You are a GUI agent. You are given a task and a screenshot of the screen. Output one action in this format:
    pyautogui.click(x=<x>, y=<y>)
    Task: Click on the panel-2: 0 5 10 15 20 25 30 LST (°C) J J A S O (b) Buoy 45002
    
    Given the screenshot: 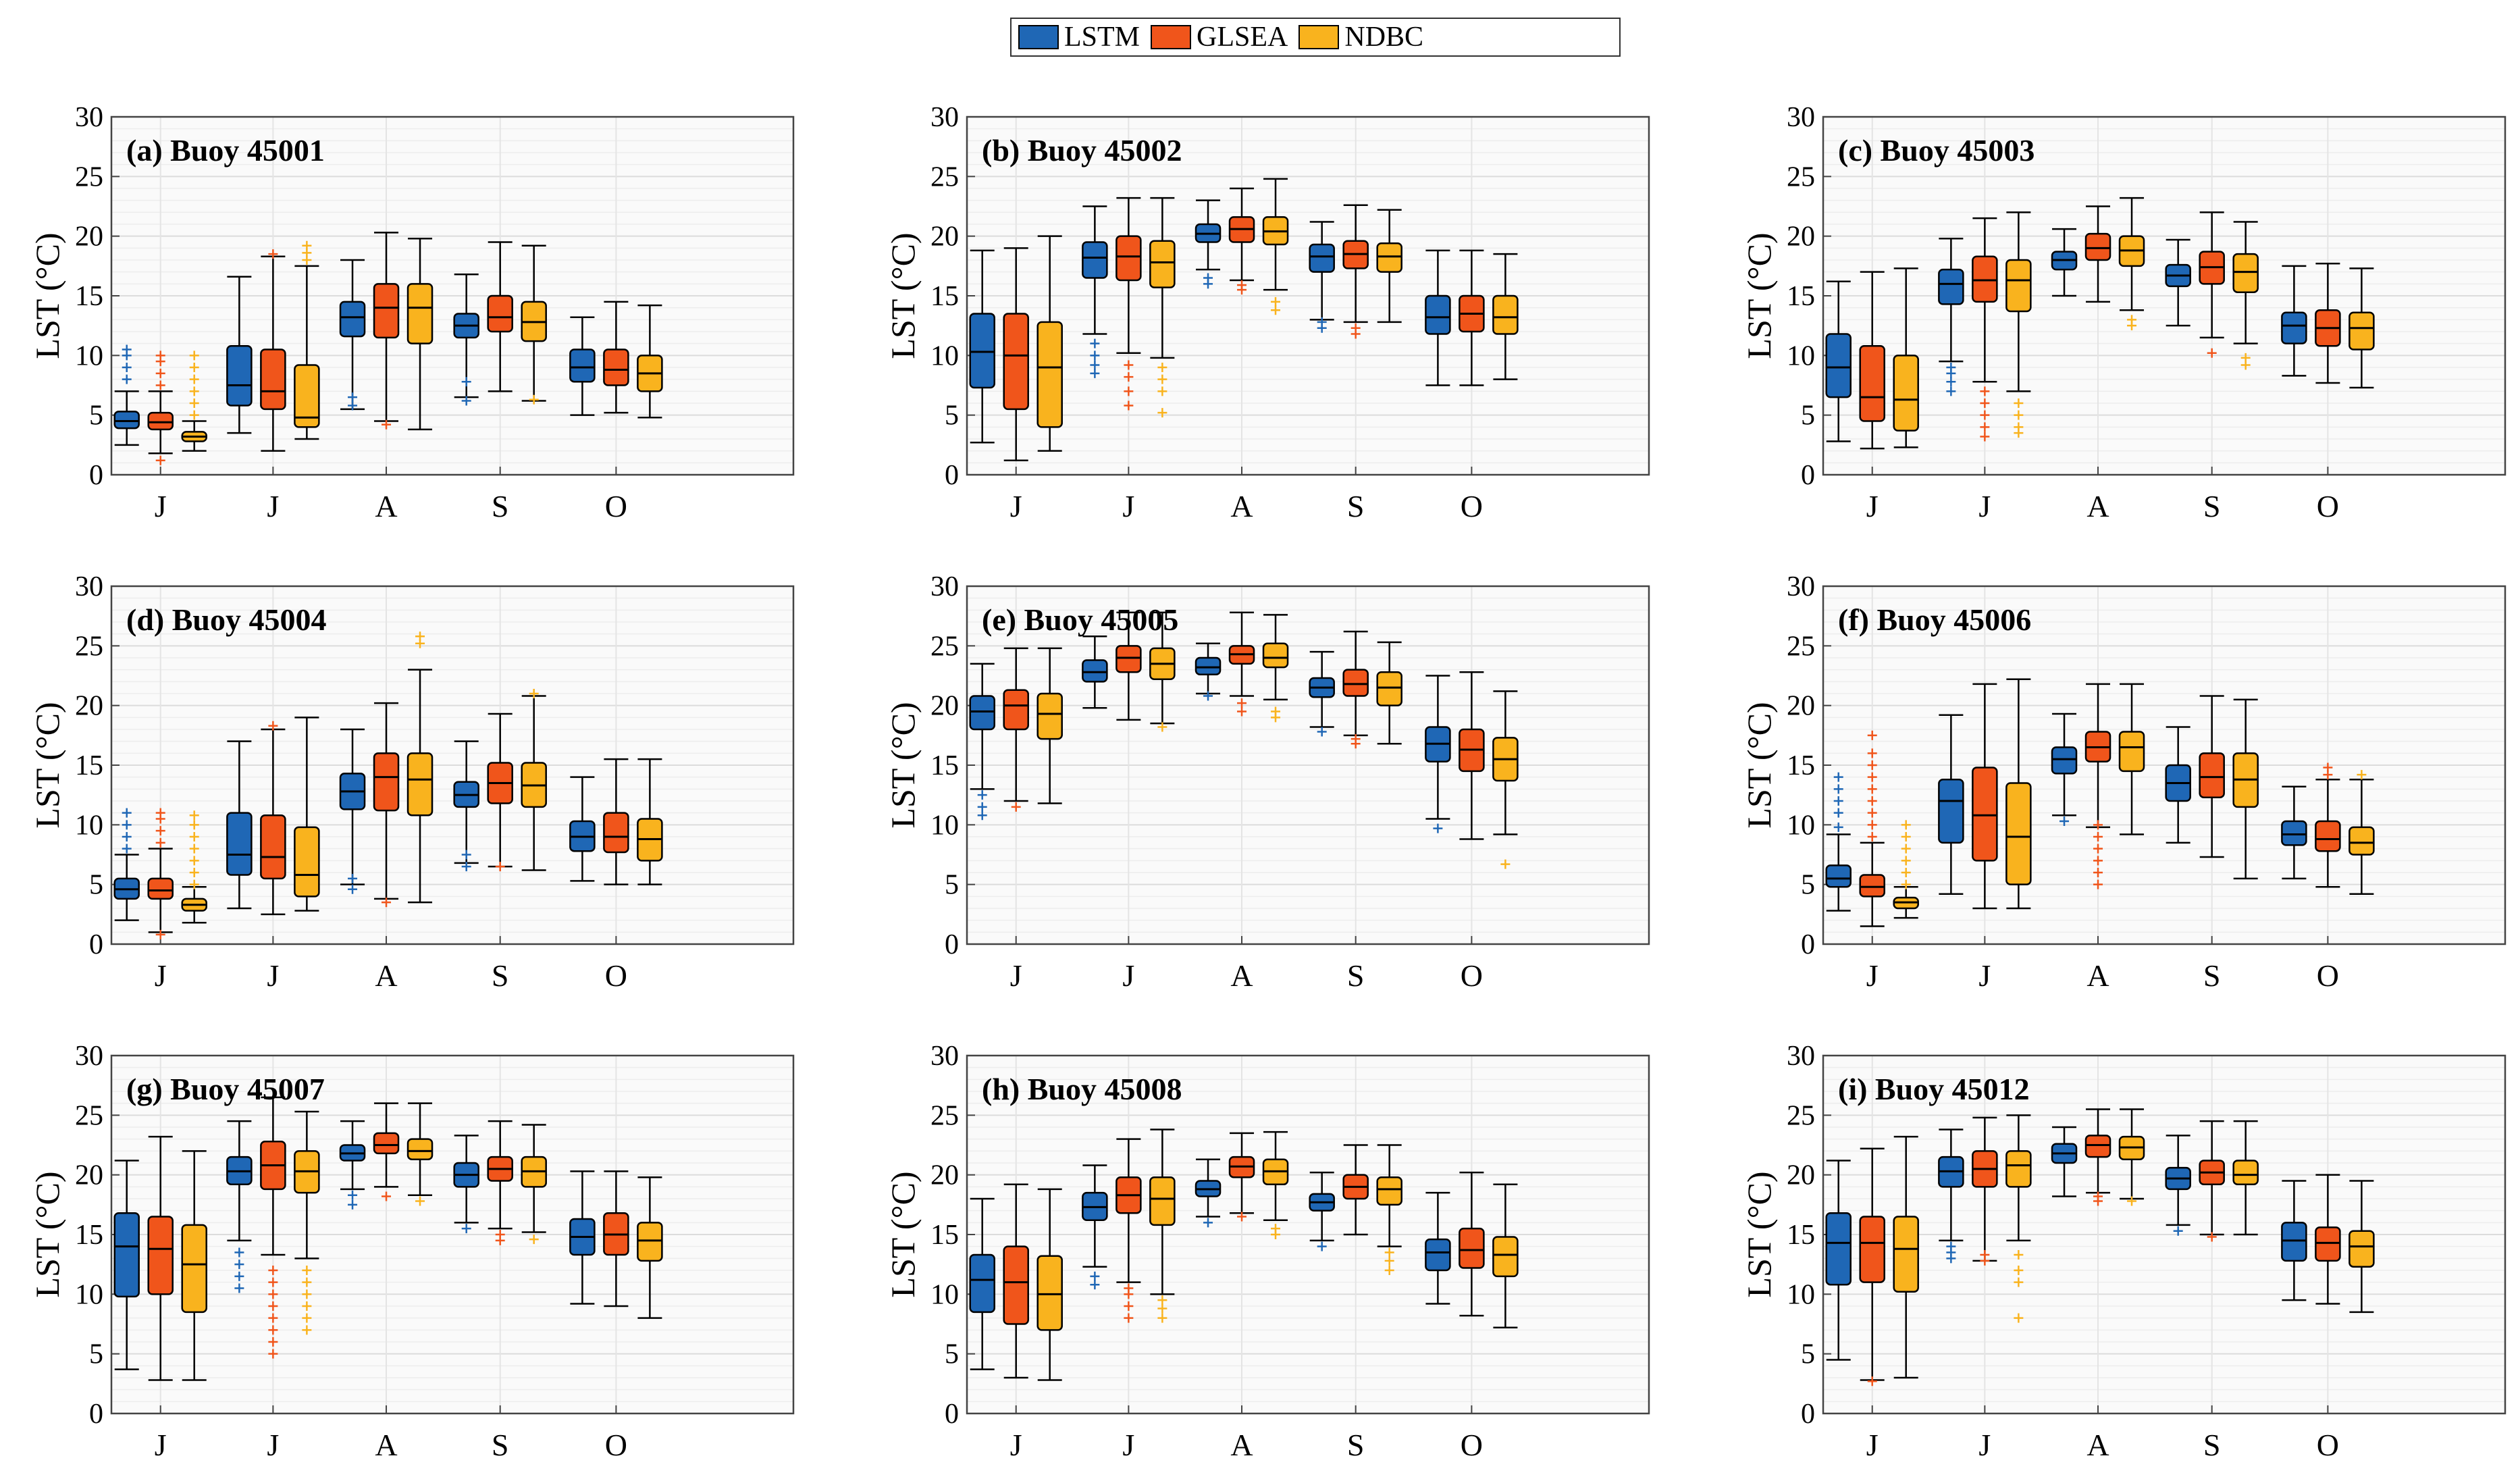 What is the action you would take?
    pyautogui.click(x=1267, y=312)
    